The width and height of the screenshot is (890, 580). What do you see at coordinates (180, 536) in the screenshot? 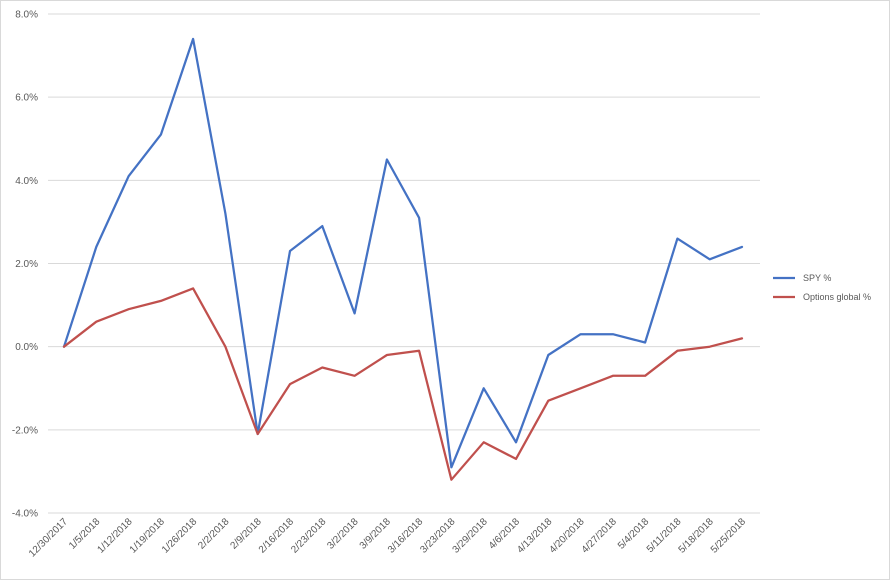
I see `x-tick-label-4: 1/26/2018` at bounding box center [180, 536].